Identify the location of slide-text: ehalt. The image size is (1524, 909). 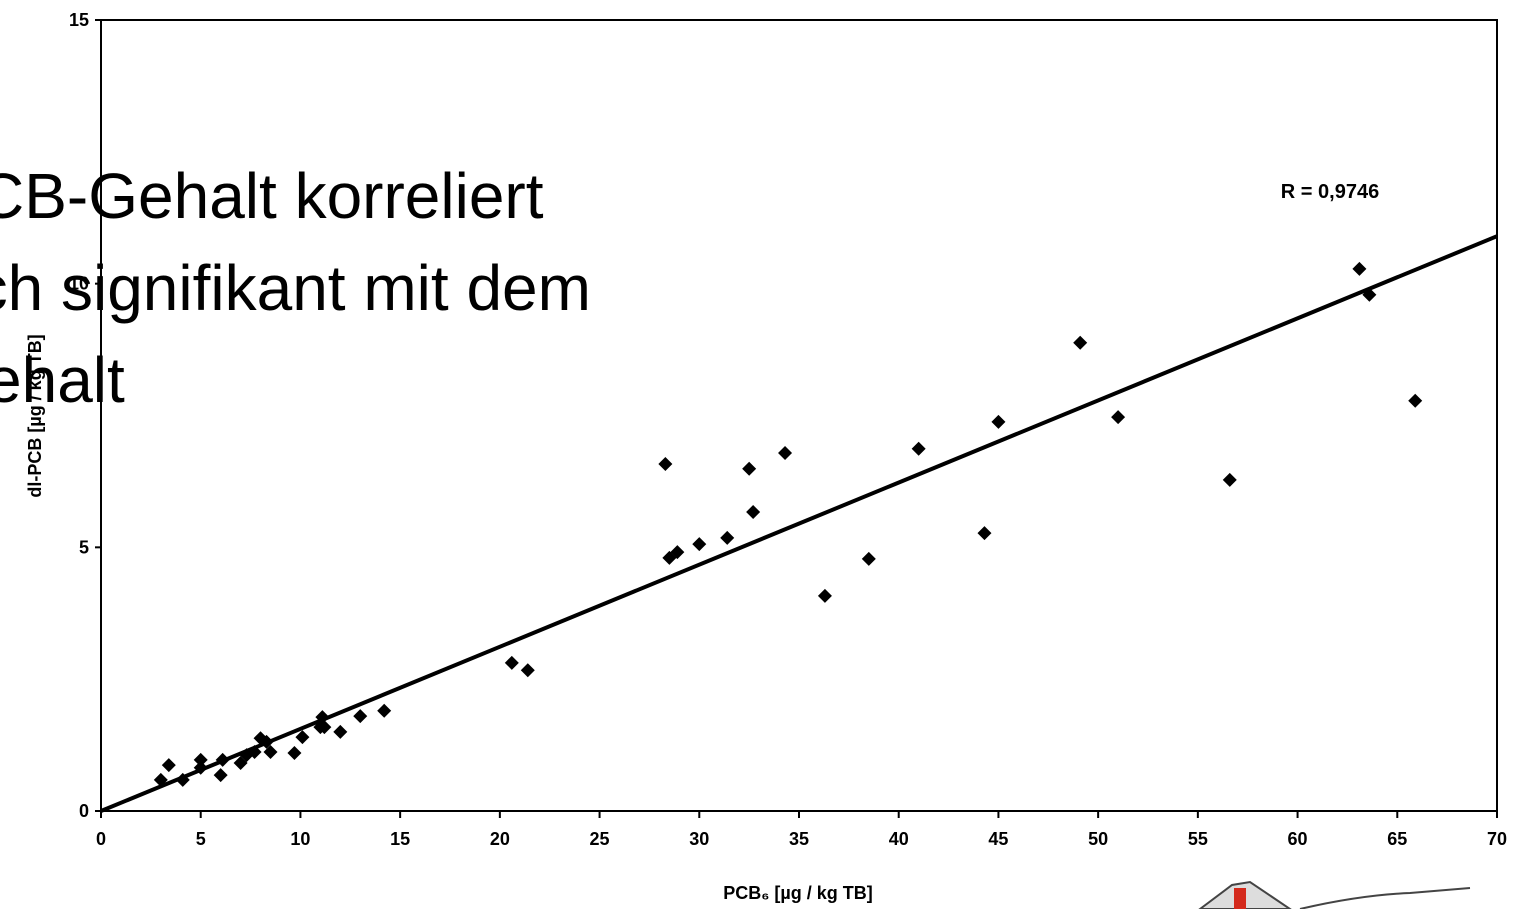
(62, 380).